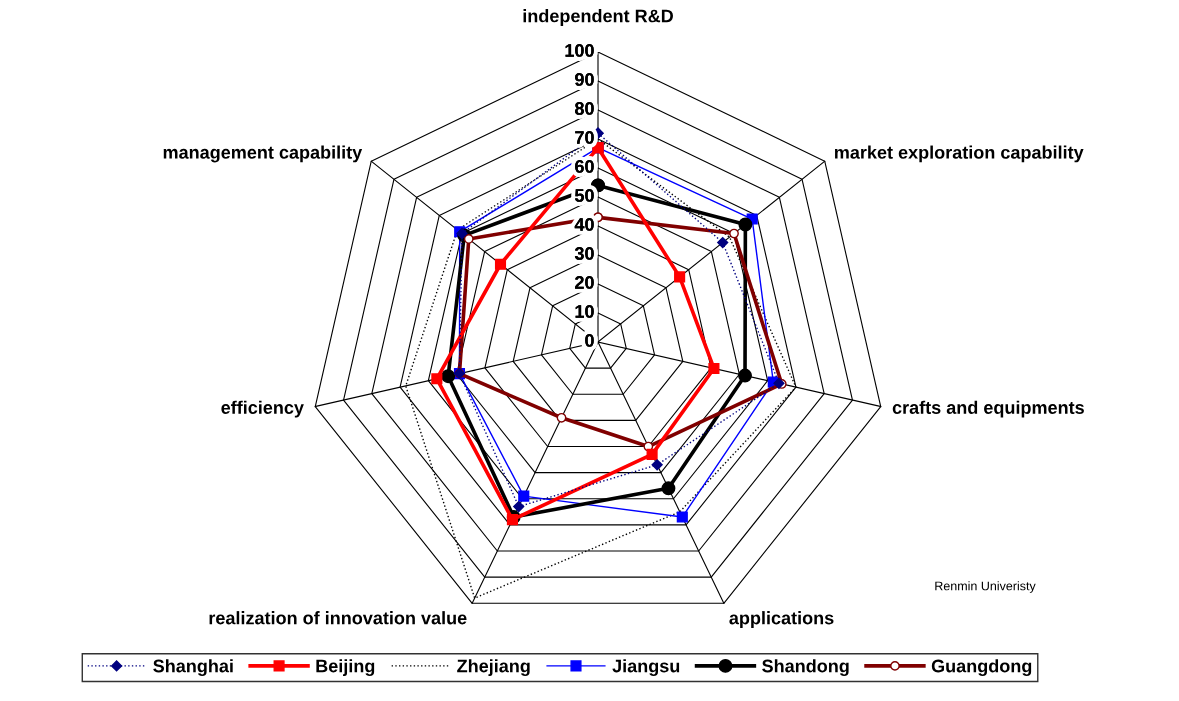 Image resolution: width=1179 pixels, height=701 pixels. I want to click on legend-label: Shandong, so click(805, 668).